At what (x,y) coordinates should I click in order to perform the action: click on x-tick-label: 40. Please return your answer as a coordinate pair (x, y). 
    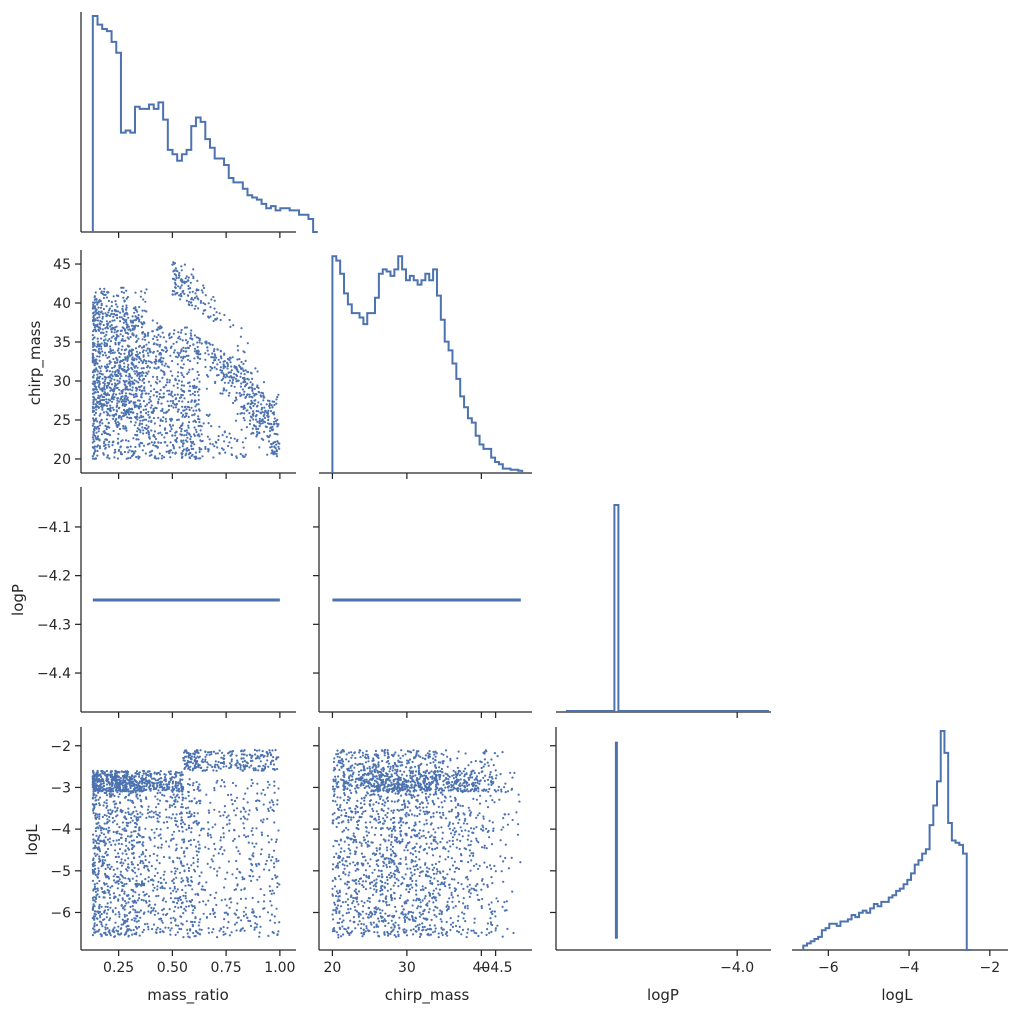
    Looking at the image, I should click on (481, 968).